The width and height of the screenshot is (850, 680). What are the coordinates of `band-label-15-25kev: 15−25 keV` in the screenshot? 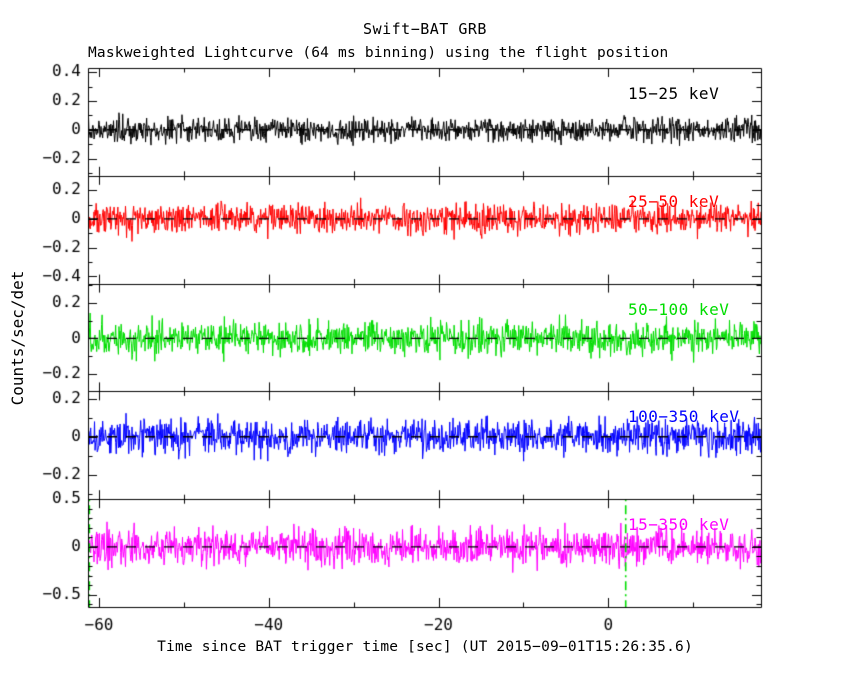 It's located at (674, 93).